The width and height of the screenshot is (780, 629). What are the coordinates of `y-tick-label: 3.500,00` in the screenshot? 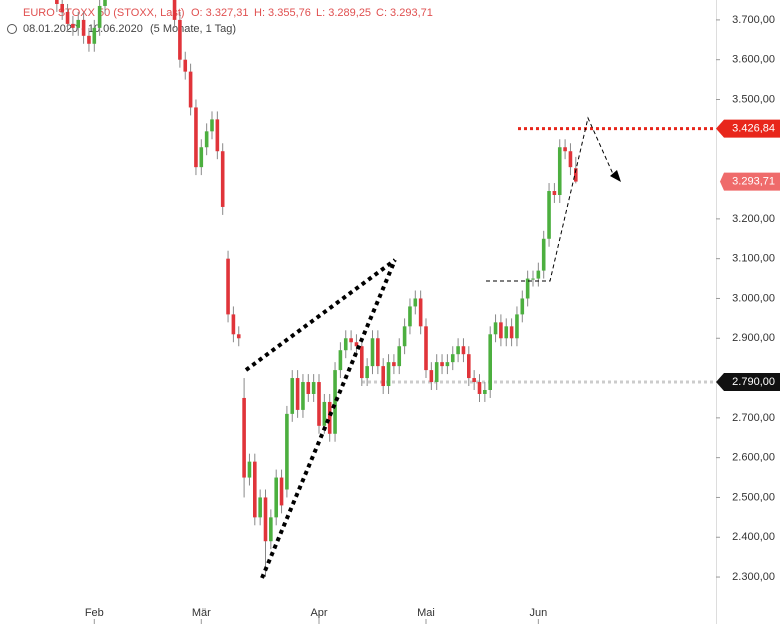 It's located at (753, 99).